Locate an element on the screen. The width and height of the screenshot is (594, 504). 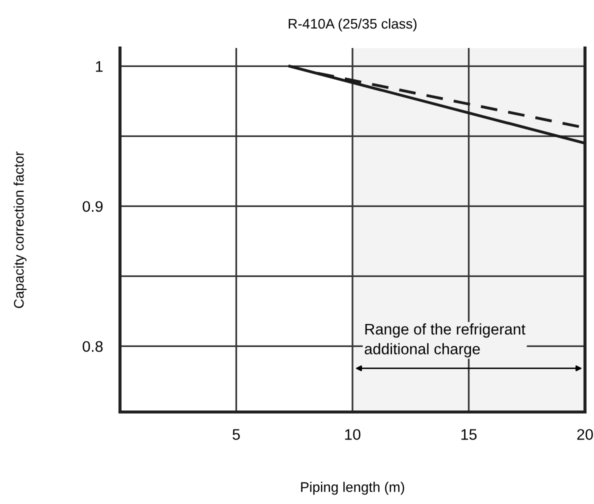
band-label: Range of the refrigerant additional charge is located at coordinates (445, 340).